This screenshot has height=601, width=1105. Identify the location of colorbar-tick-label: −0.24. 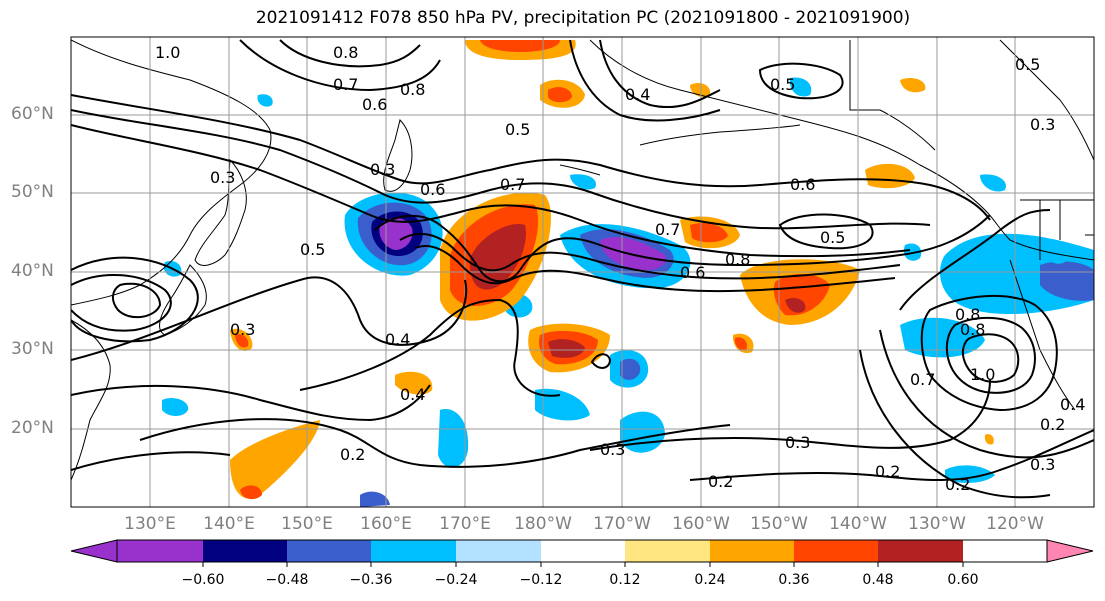
(456, 580).